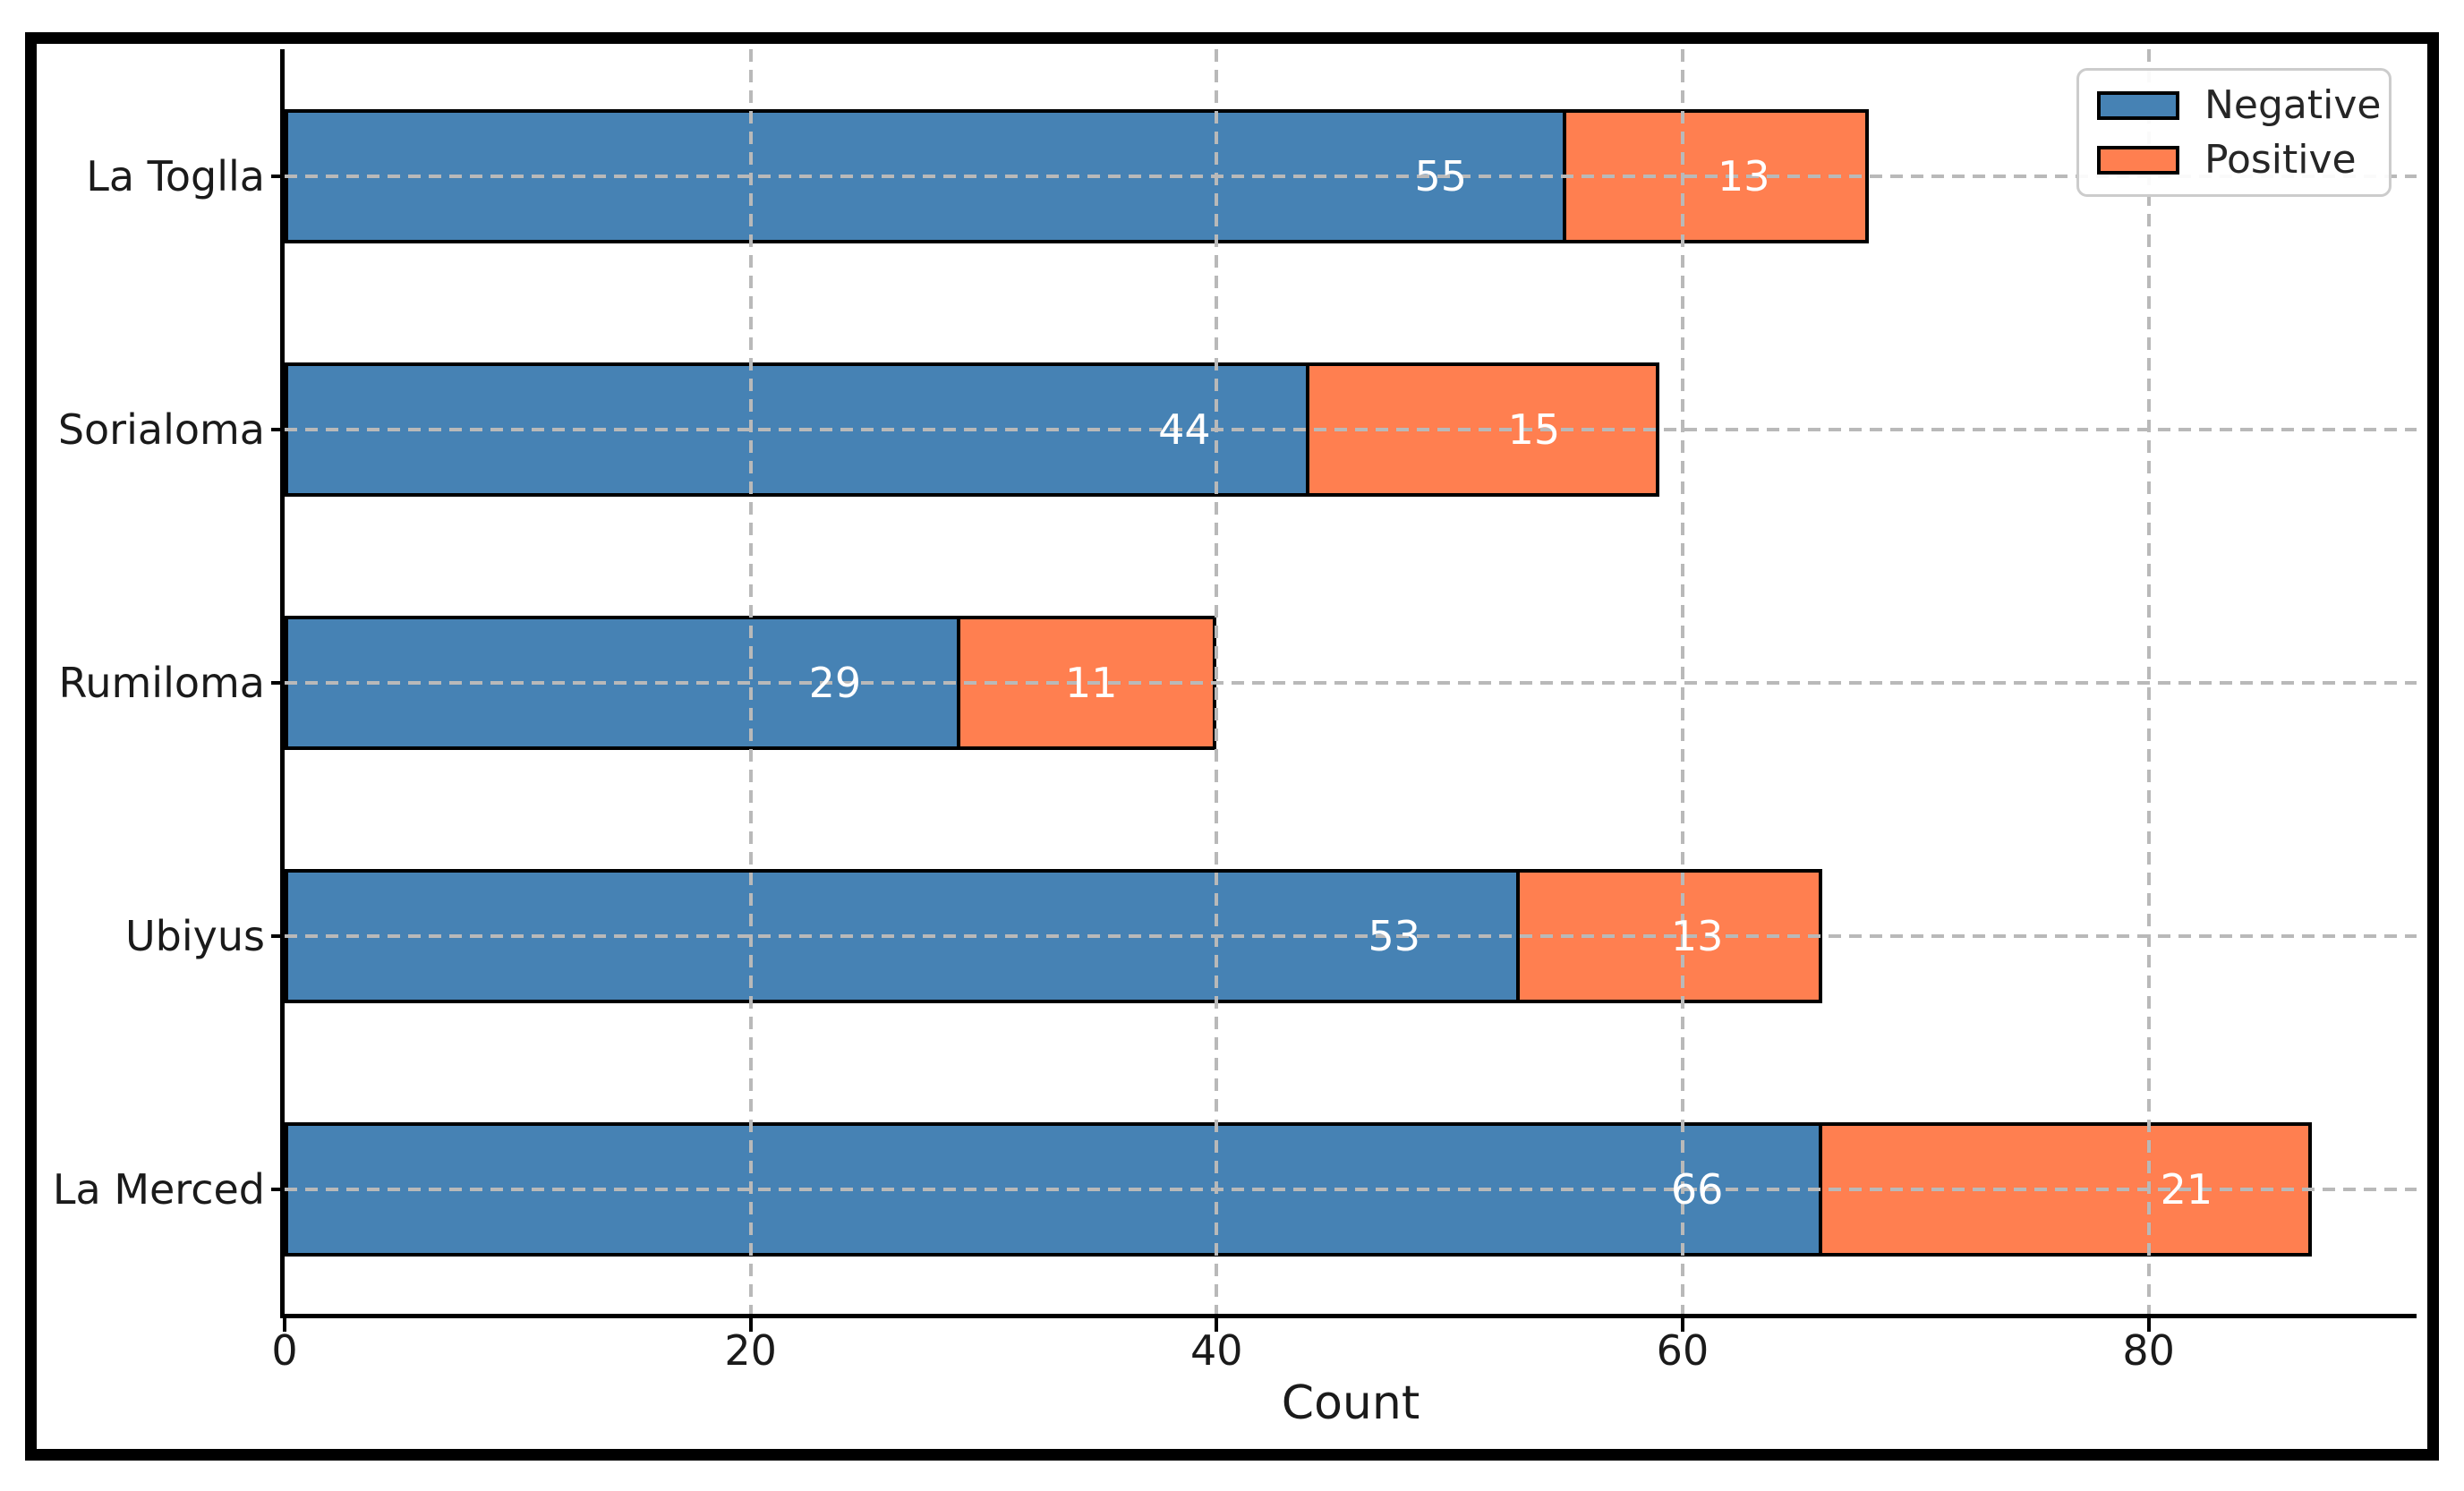 The image size is (2464, 1491). Describe the element at coordinates (1394, 935) in the screenshot. I see `bar-value-label-negative-ubiyus: 53` at that location.